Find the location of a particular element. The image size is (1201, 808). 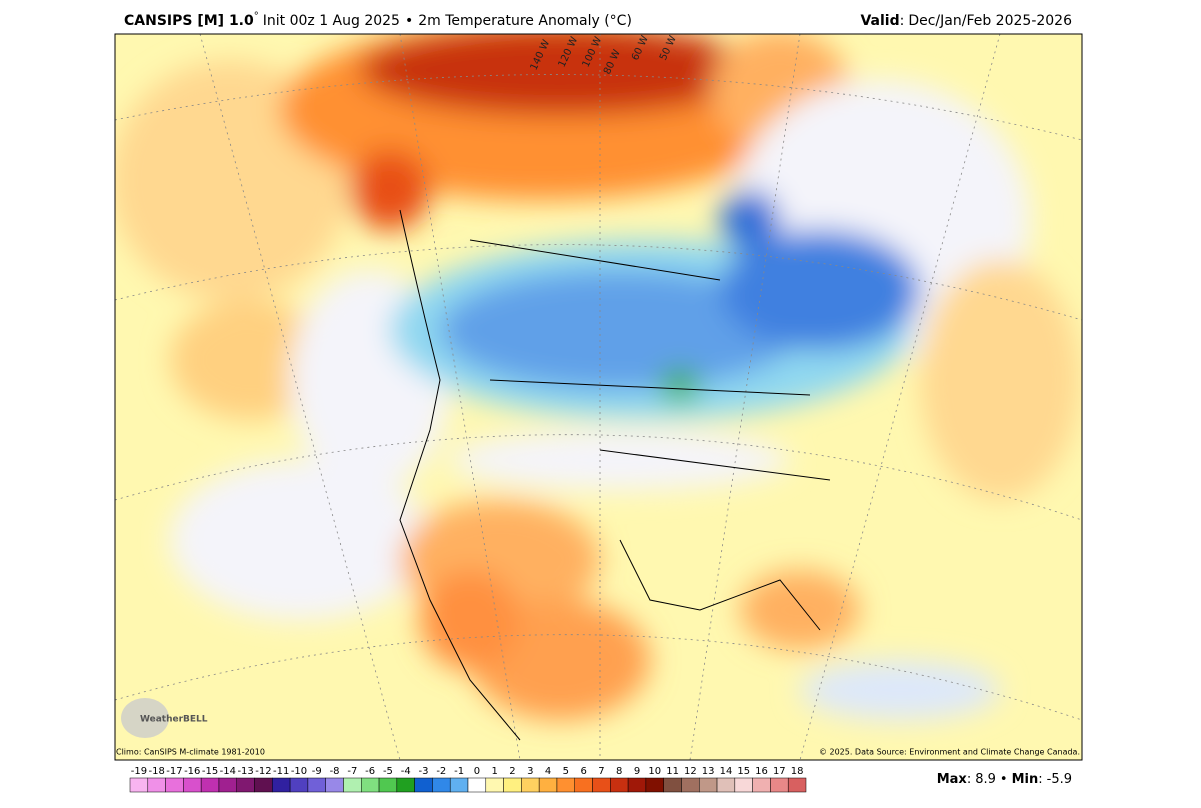

colorbar-label: -8 is located at coordinates (335, 771).